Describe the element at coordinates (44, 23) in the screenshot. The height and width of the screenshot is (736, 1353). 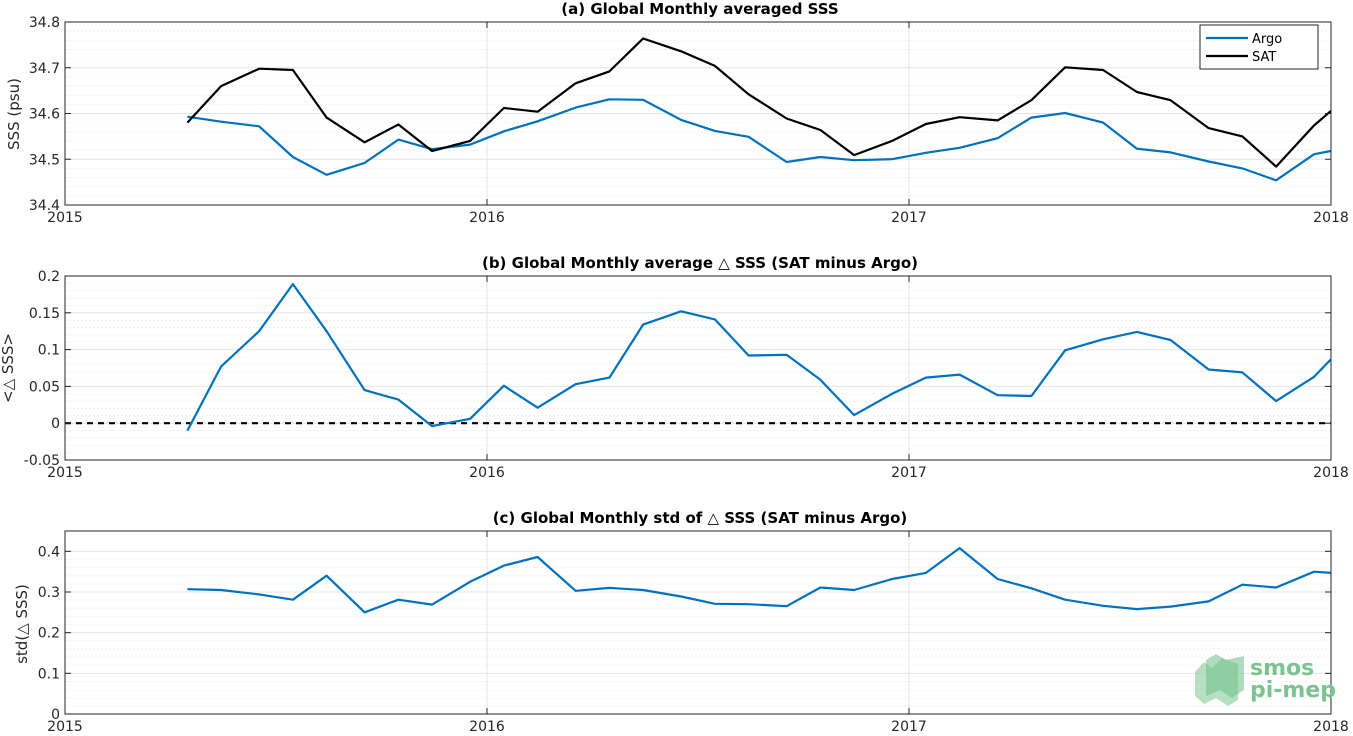
I see `panel-a-y-tick-label: 34.8` at that location.